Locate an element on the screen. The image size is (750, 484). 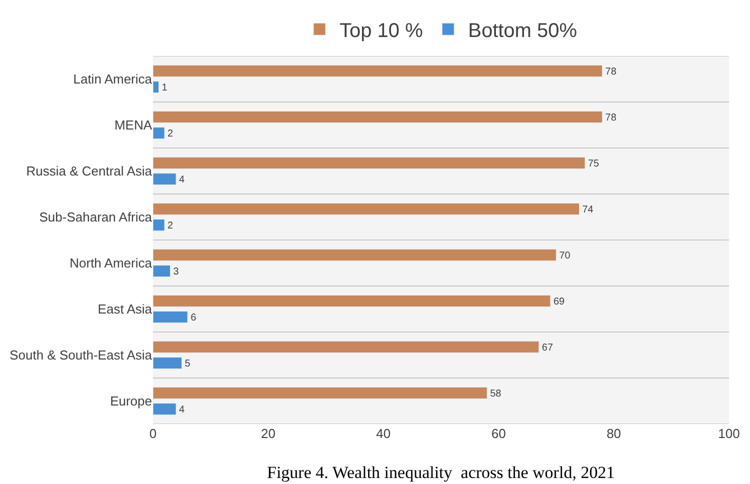
y-tick-label: East Asia is located at coordinates (125, 309).